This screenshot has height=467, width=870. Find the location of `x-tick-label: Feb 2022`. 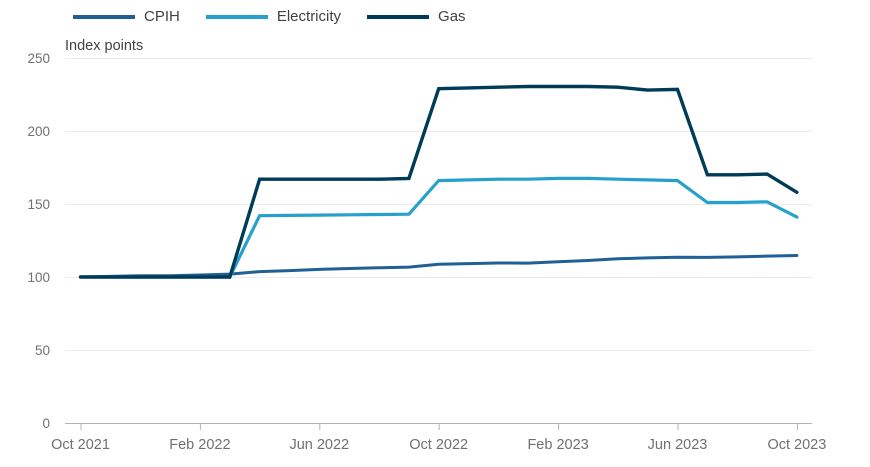

x-tick-label: Feb 2022 is located at coordinates (199, 445).